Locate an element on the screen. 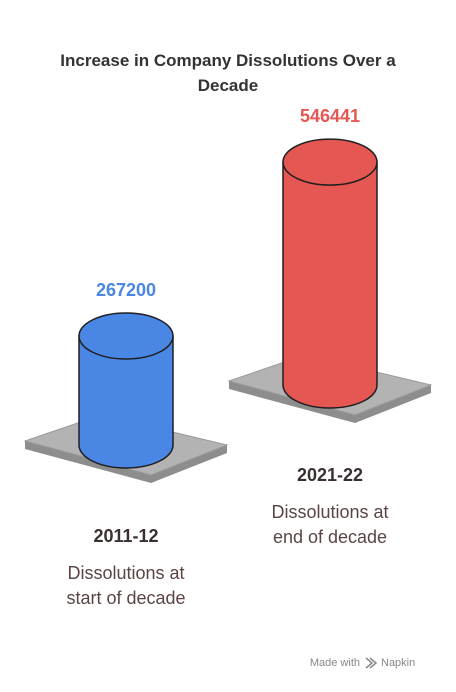 The image size is (456, 692). category-label: 2011-12 is located at coordinates (125, 536).